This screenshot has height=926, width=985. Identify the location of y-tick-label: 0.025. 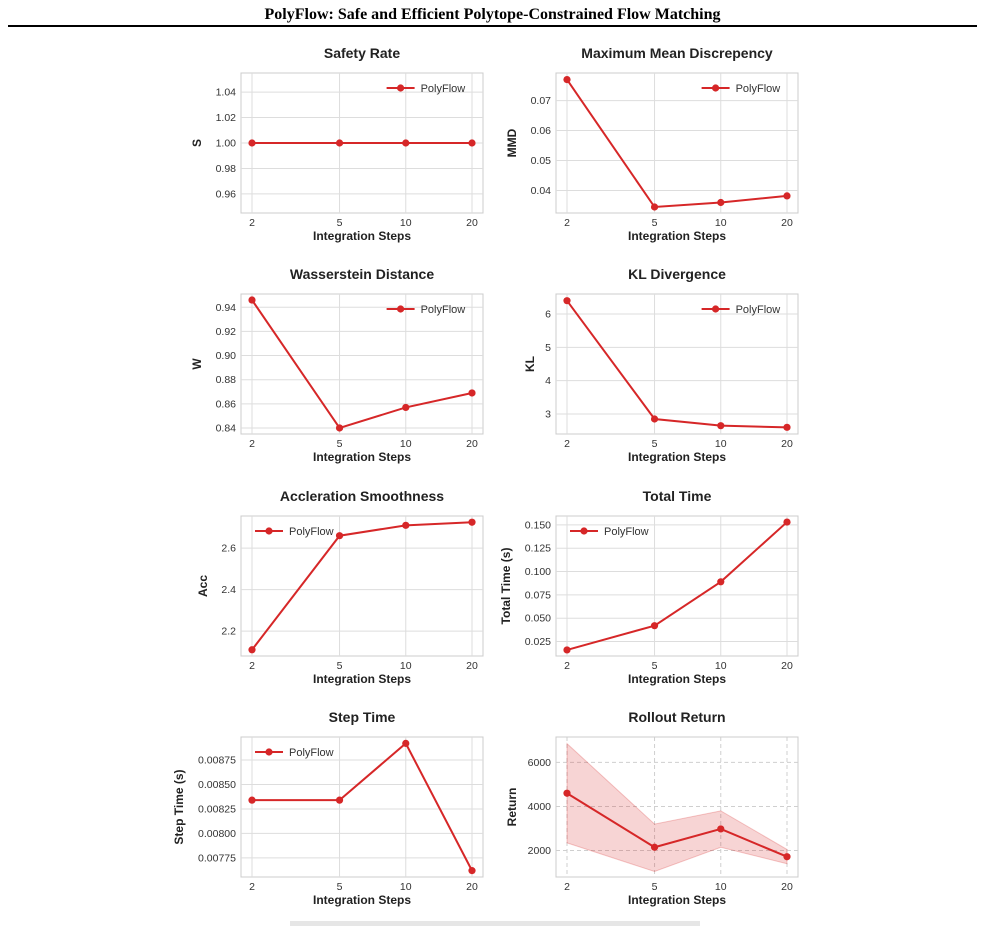
(538, 642).